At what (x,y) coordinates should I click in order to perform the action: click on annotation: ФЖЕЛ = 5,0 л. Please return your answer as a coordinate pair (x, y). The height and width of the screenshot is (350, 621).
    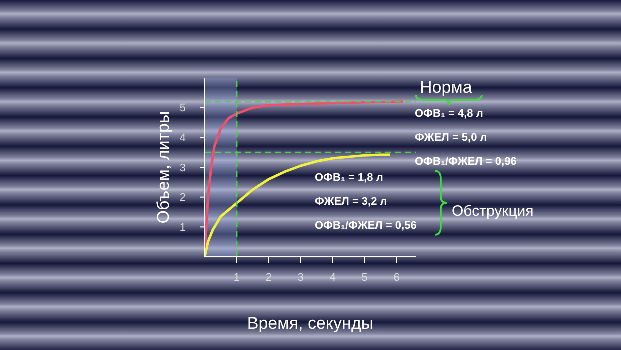
    Looking at the image, I should click on (451, 138).